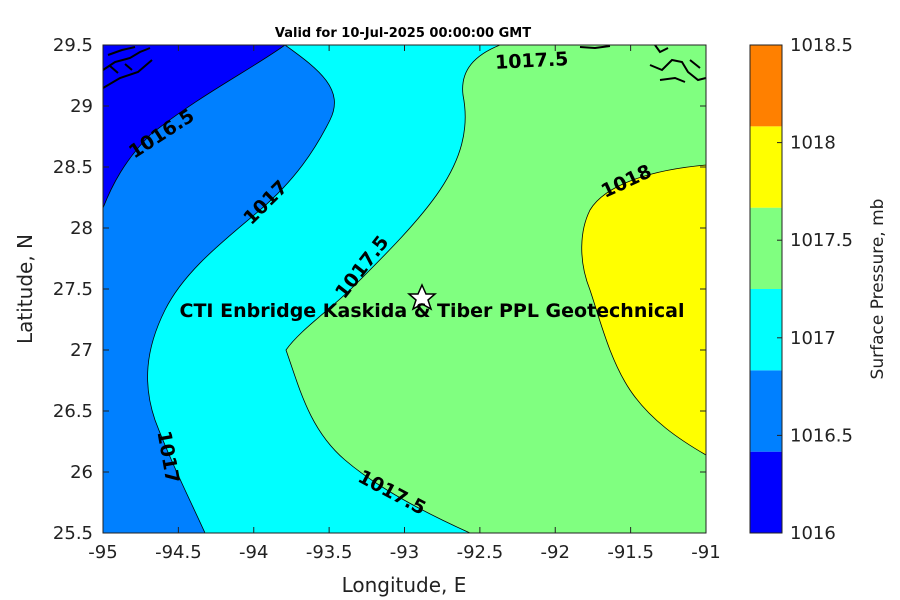  What do you see at coordinates (404, 552) in the screenshot?
I see `x-tick-label: -93` at bounding box center [404, 552].